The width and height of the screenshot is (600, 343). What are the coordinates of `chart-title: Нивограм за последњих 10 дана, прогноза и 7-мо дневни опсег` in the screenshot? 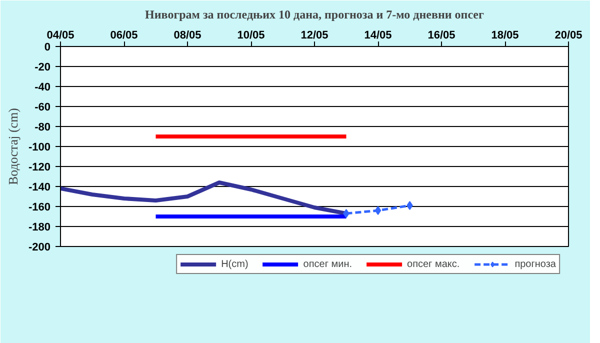 It's located at (315, 15).